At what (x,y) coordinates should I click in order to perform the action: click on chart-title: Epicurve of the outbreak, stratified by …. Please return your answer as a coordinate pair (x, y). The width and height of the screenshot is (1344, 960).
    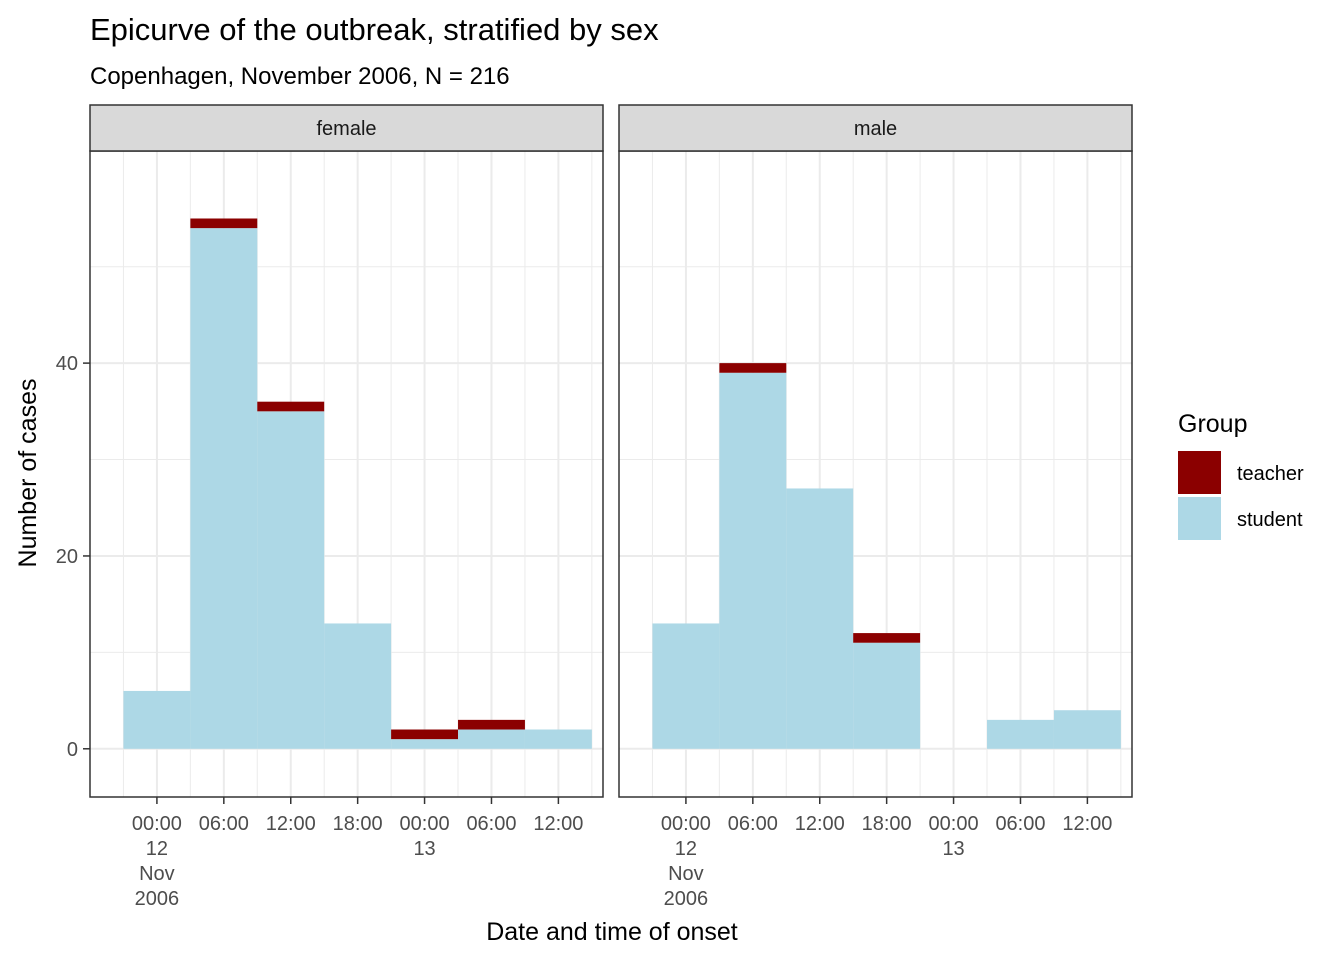
    Looking at the image, I should click on (374, 29).